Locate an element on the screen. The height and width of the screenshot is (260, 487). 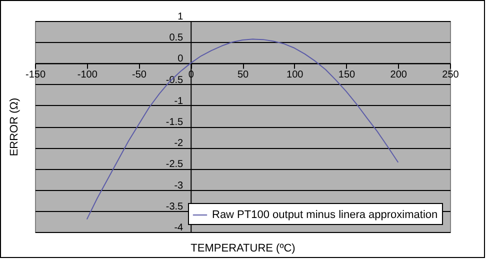
x-tick-label: -100 is located at coordinates (87, 75).